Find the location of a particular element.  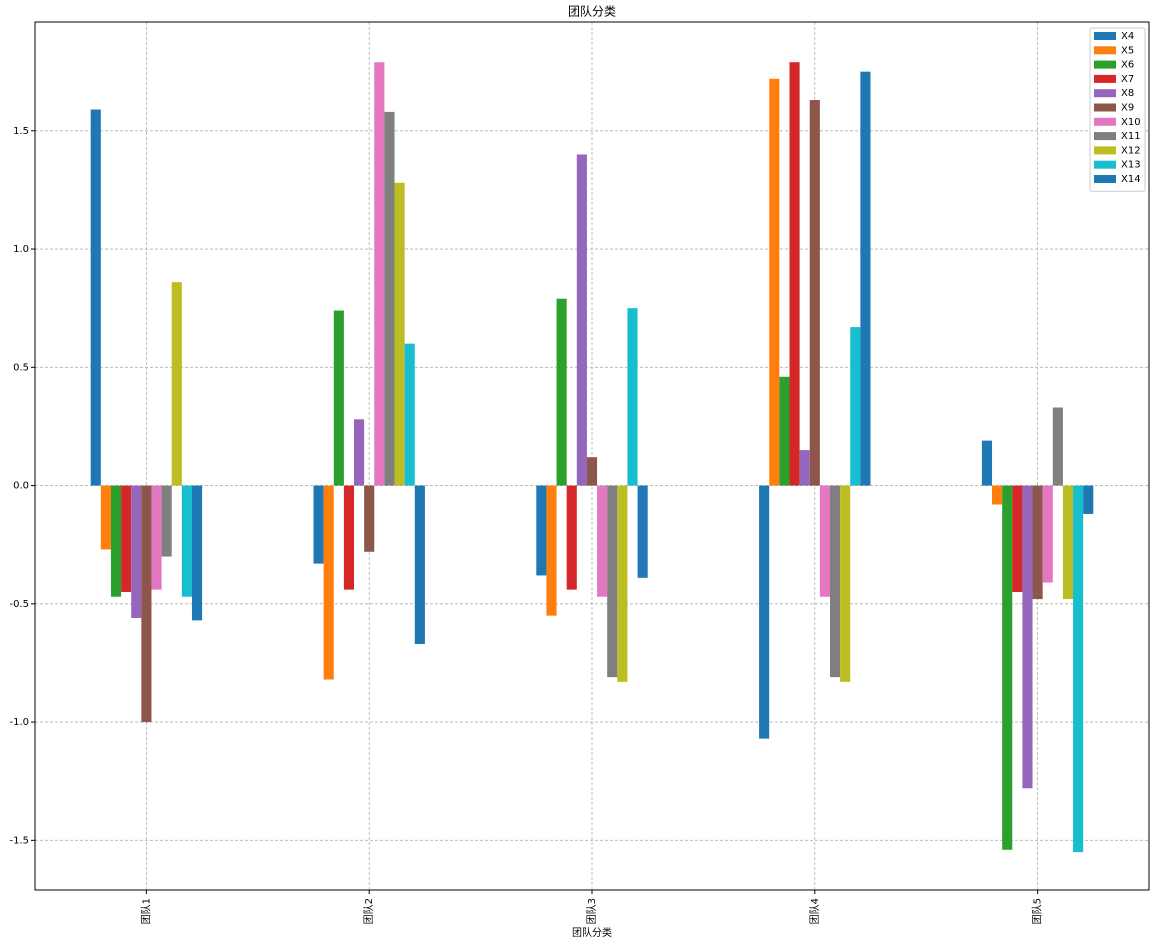

legend-label: X4 is located at coordinates (1127, 36).